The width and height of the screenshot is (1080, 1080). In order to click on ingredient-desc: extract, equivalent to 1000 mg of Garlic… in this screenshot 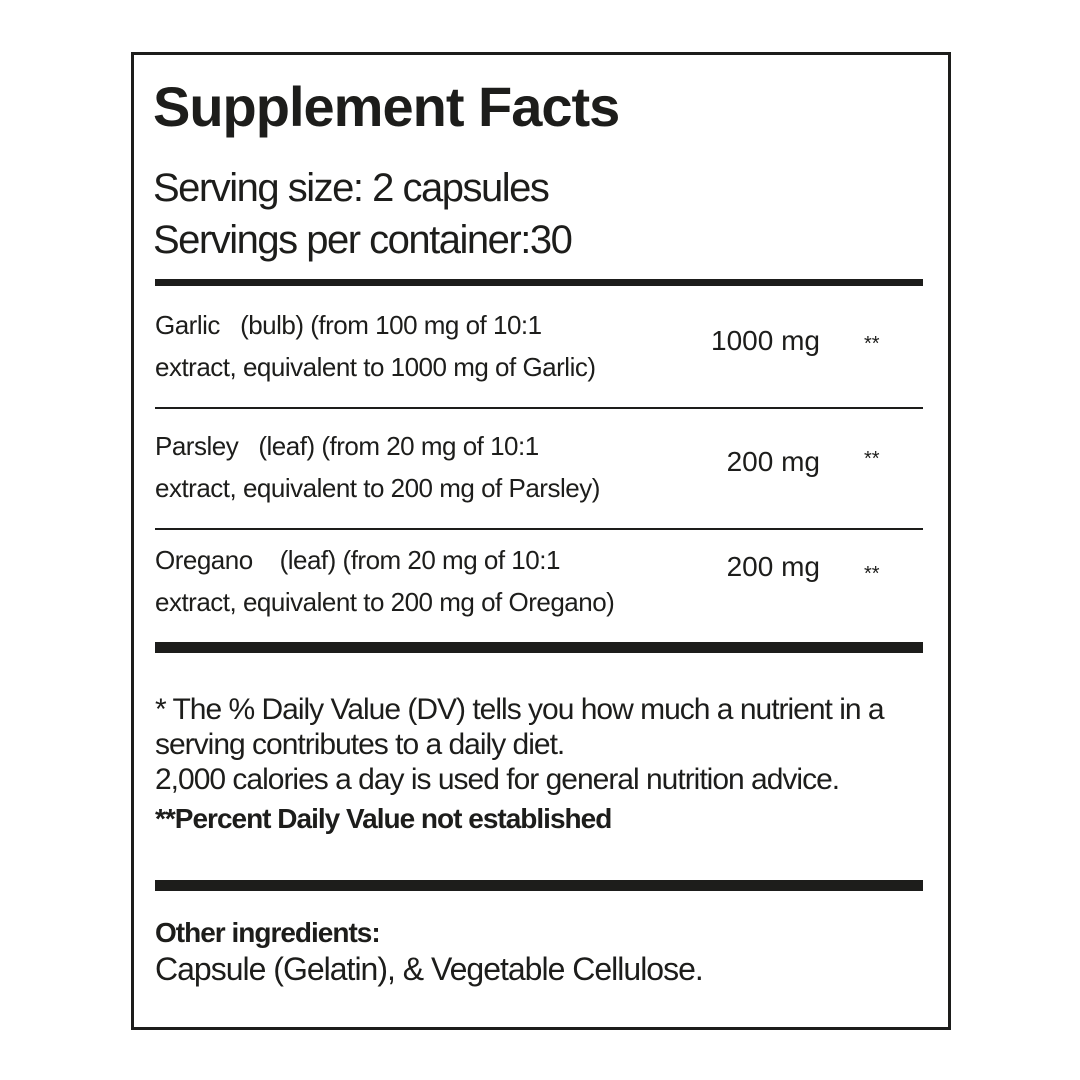, I will do `click(375, 367)`.